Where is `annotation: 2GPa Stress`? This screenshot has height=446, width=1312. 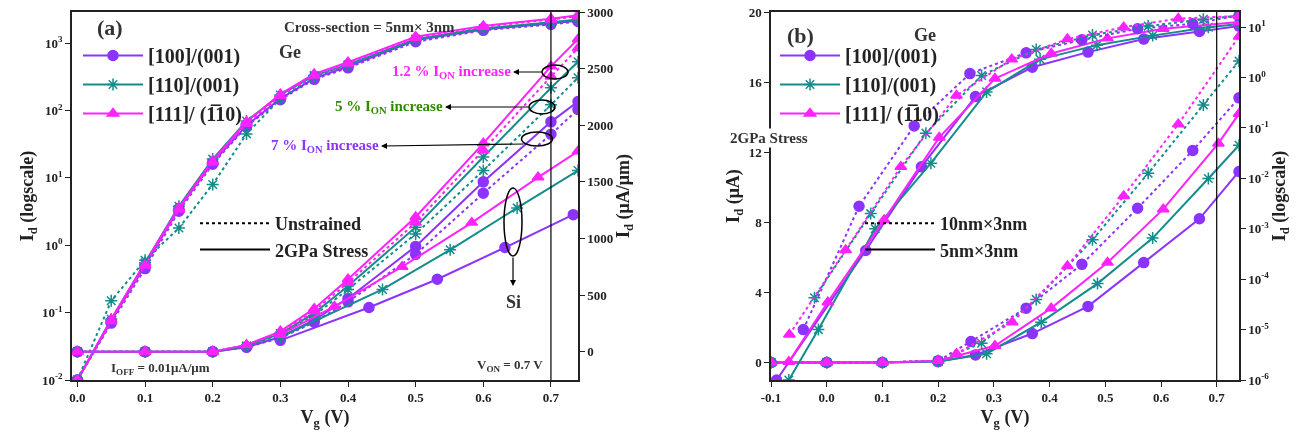 annotation: 2GPa Stress is located at coordinates (769, 138).